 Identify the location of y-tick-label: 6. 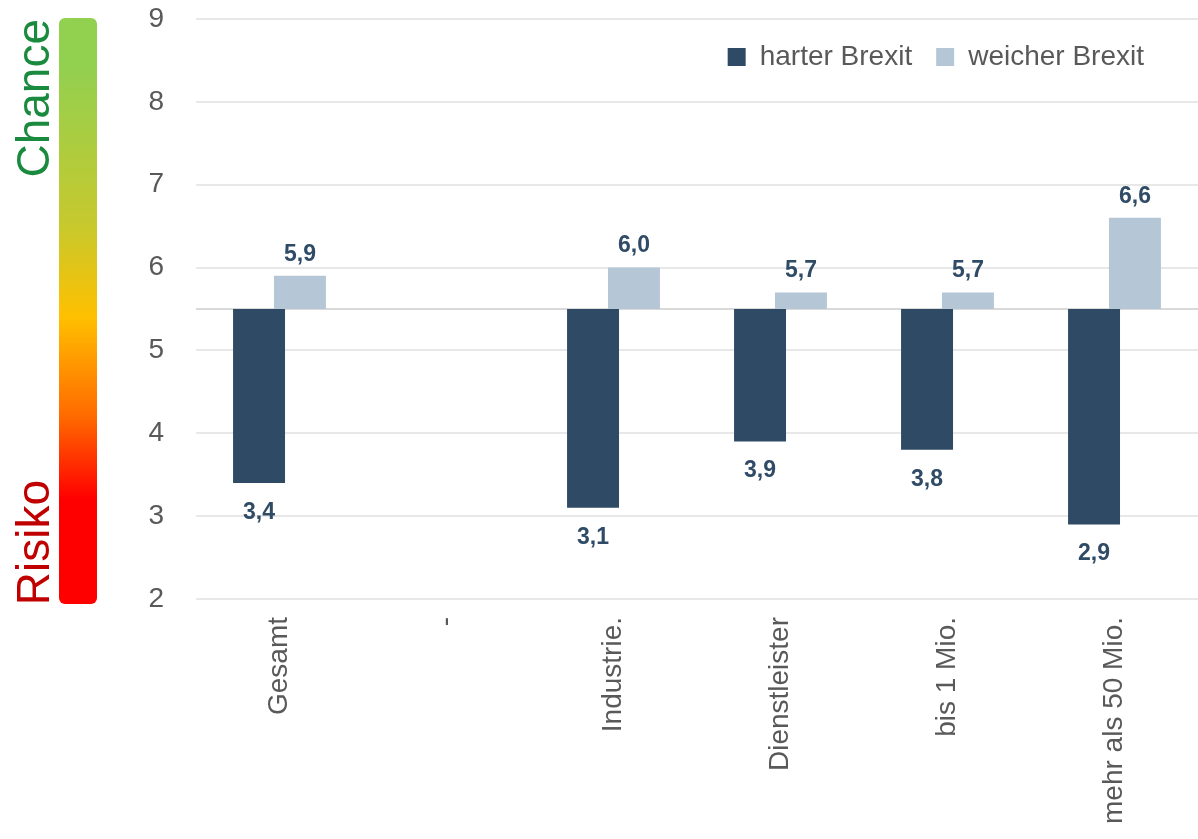
(156, 266).